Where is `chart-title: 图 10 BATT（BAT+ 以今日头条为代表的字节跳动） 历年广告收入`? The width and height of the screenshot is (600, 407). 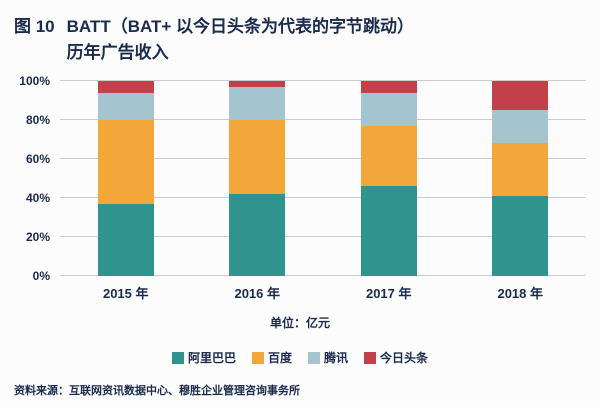
chart-title: 图 10 BATT（BAT+ 以今日头条为代表的字节跳动） 历年广告收入 is located at coordinates (300, 39).